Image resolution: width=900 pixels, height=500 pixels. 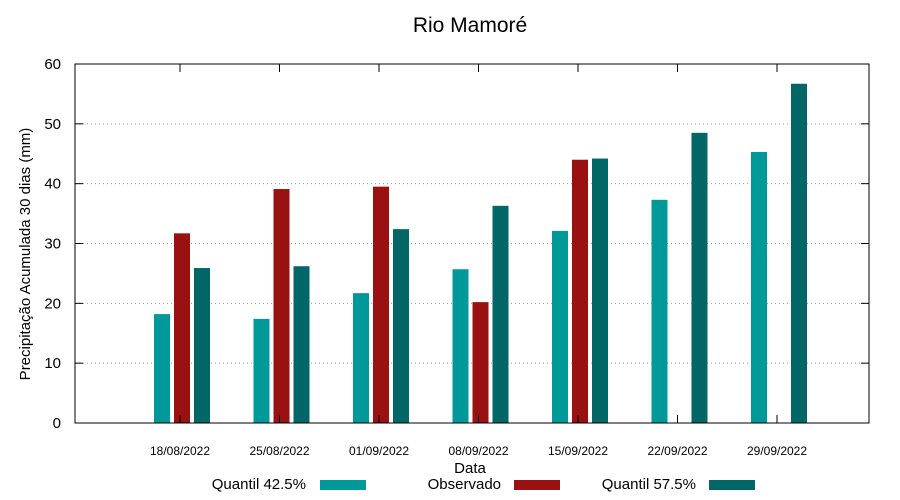 I want to click on x-tick-label: 15/09/2022, so click(x=578, y=451).